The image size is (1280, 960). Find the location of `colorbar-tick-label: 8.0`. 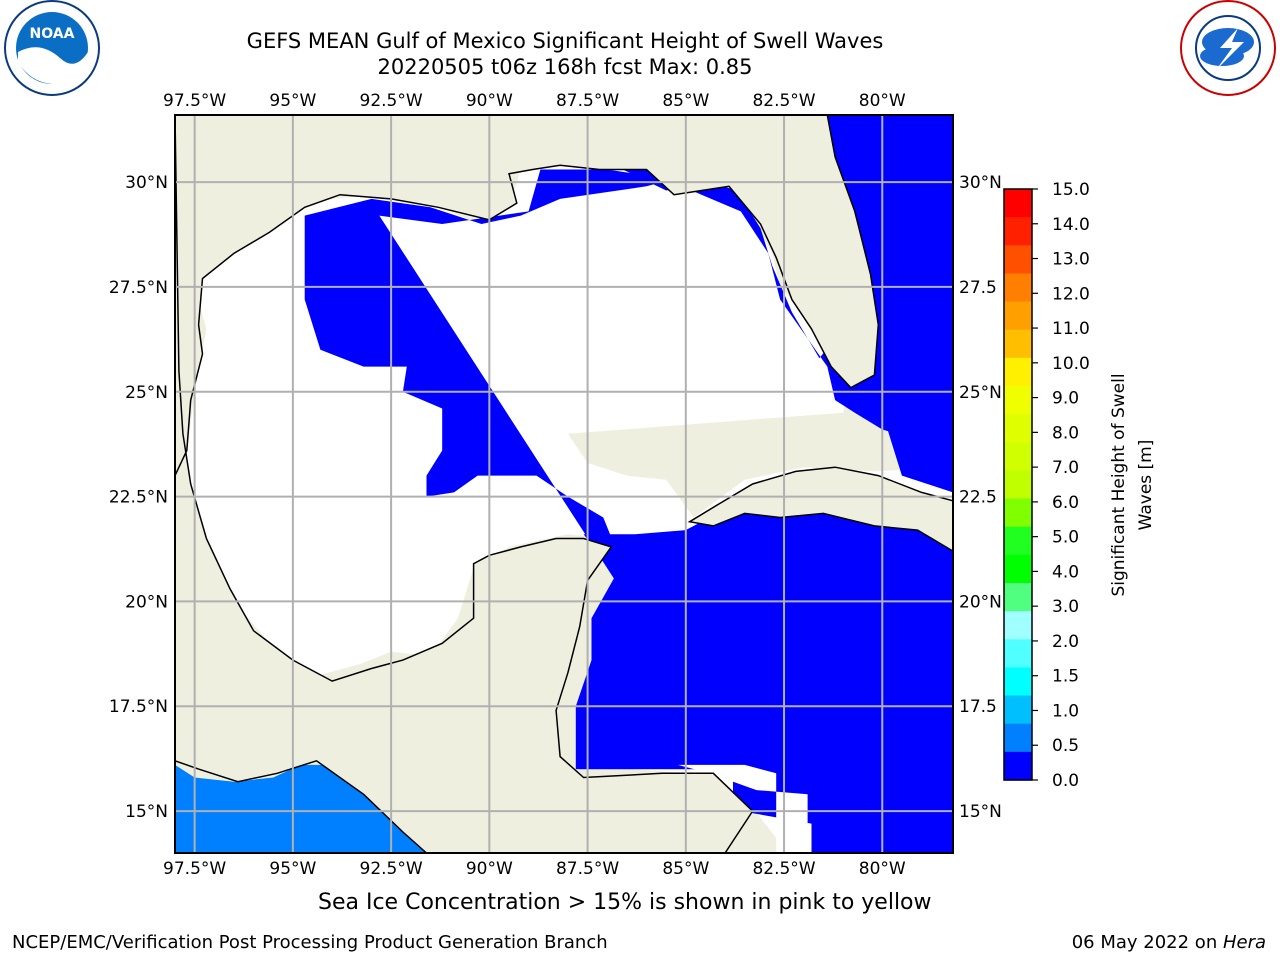

colorbar-tick-label: 8.0 is located at coordinates (1065, 433).